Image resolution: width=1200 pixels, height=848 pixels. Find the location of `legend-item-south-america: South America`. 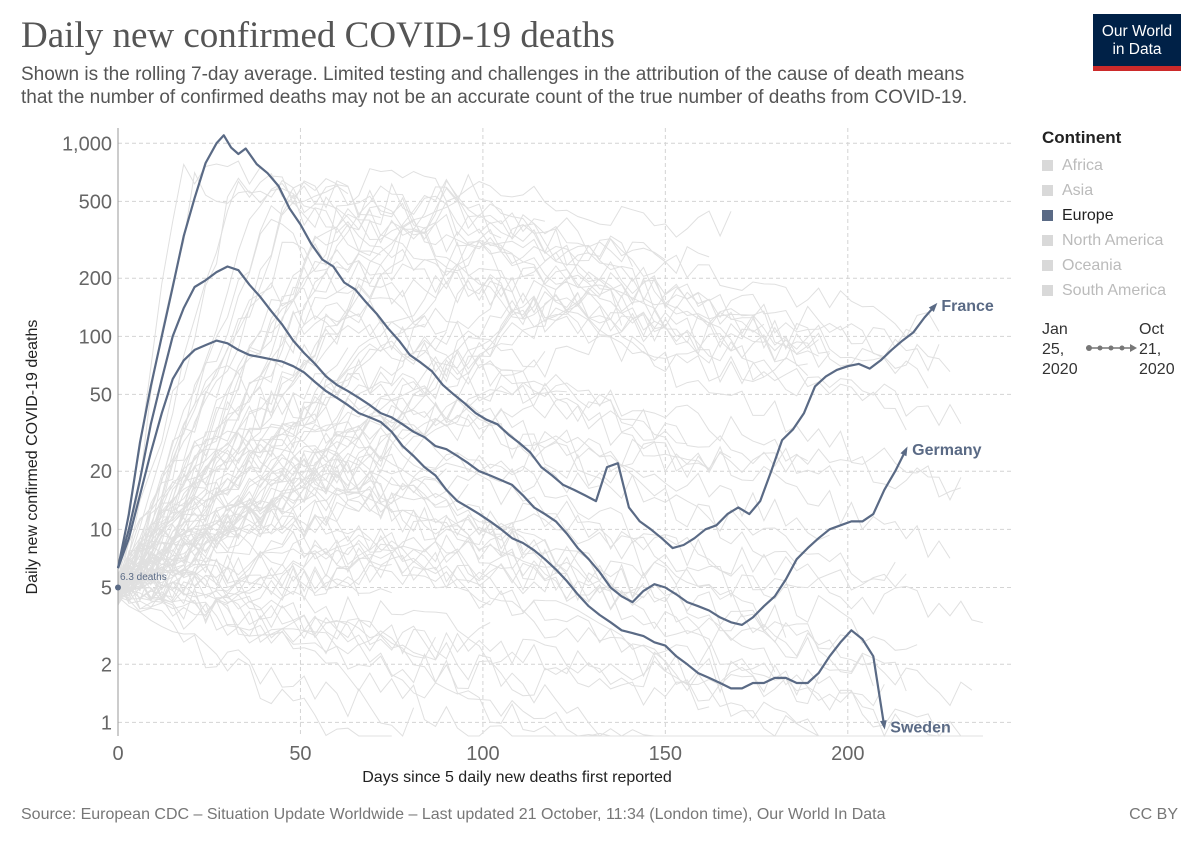

legend-item-south-america: South America is located at coordinates (1117, 290).